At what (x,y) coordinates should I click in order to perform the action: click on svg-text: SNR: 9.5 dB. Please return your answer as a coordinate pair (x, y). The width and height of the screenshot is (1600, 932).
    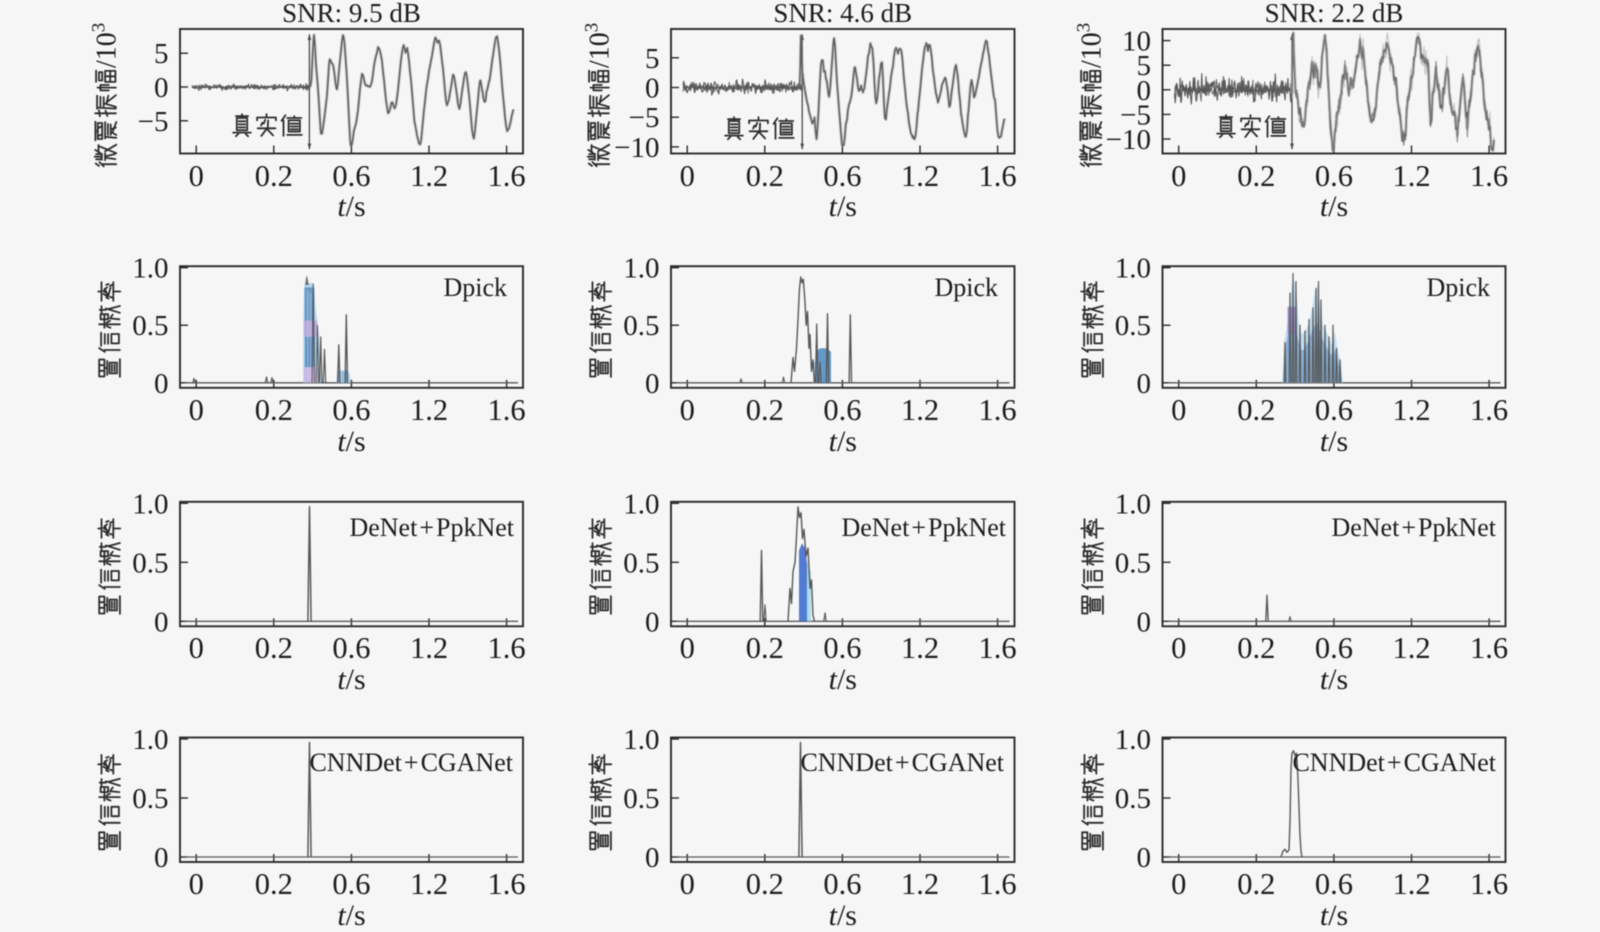
    Looking at the image, I should click on (351, 14).